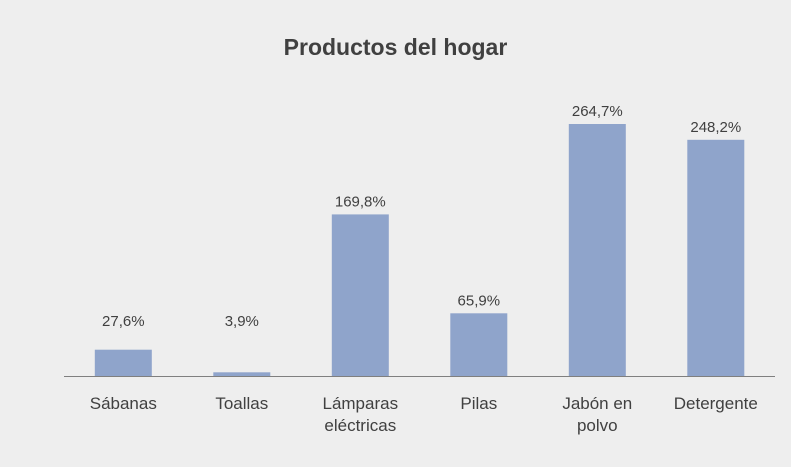 The image size is (791, 467). I want to click on category-label-line: Jabón en, so click(597, 403).